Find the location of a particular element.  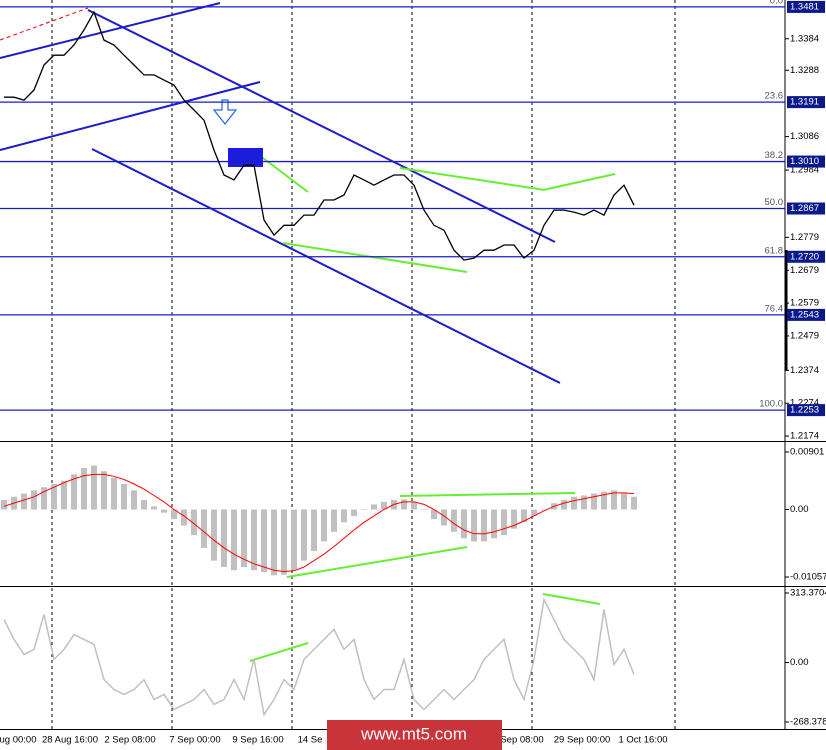

fib-ratio-label: 100.0 is located at coordinates (771, 404).